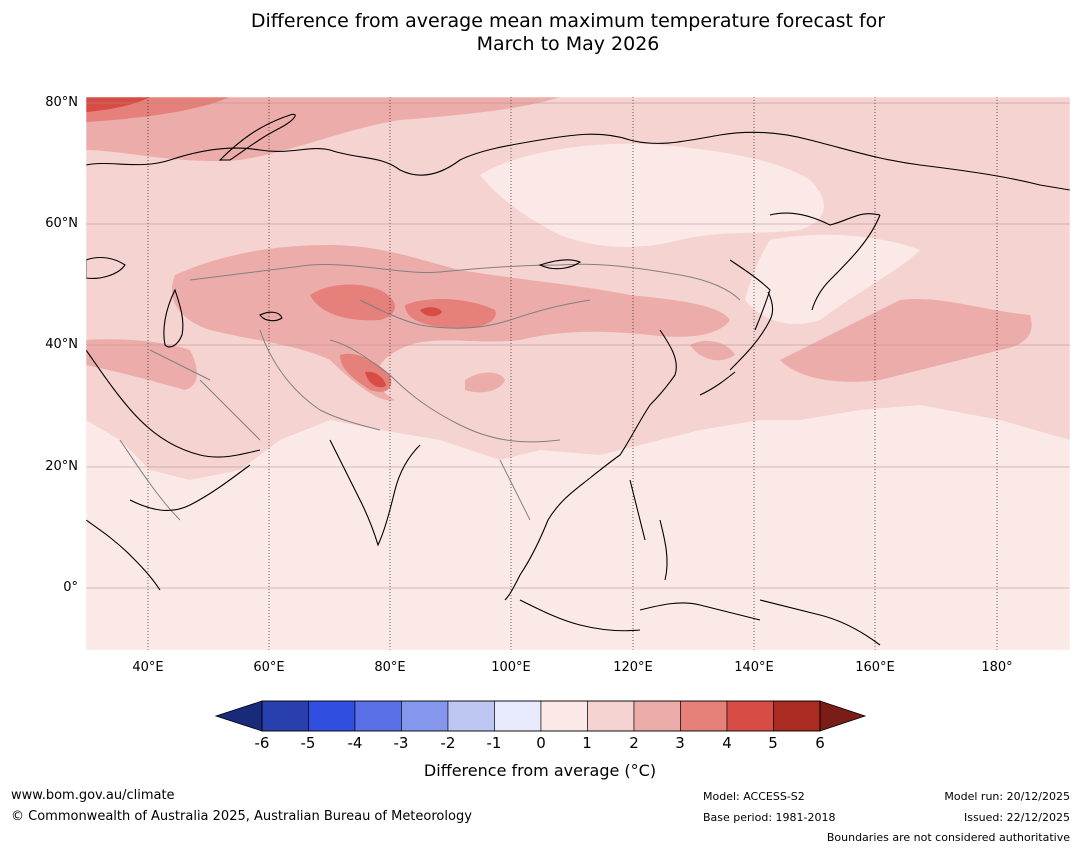 The height and width of the screenshot is (850, 1081). I want to click on colorbar, so click(540, 716).